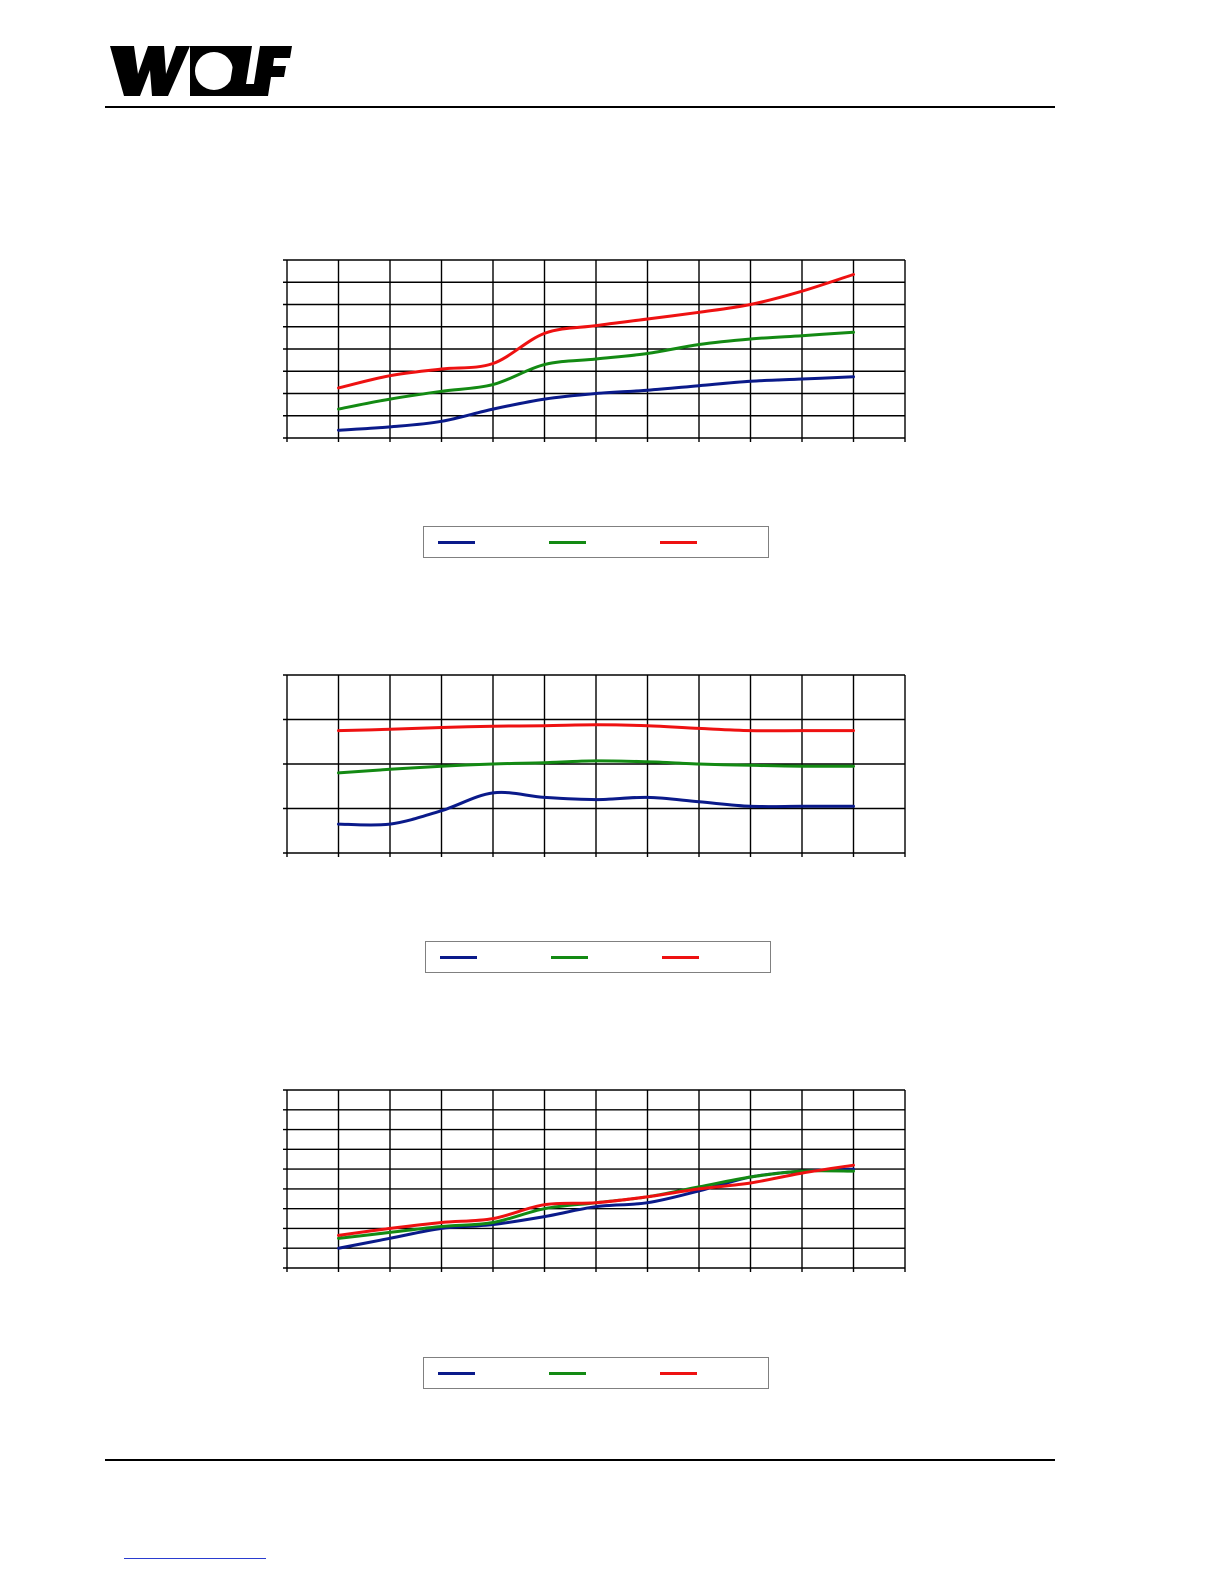 The width and height of the screenshot is (1224, 1584). What do you see at coordinates (580, 107) in the screenshot?
I see `header-rule` at bounding box center [580, 107].